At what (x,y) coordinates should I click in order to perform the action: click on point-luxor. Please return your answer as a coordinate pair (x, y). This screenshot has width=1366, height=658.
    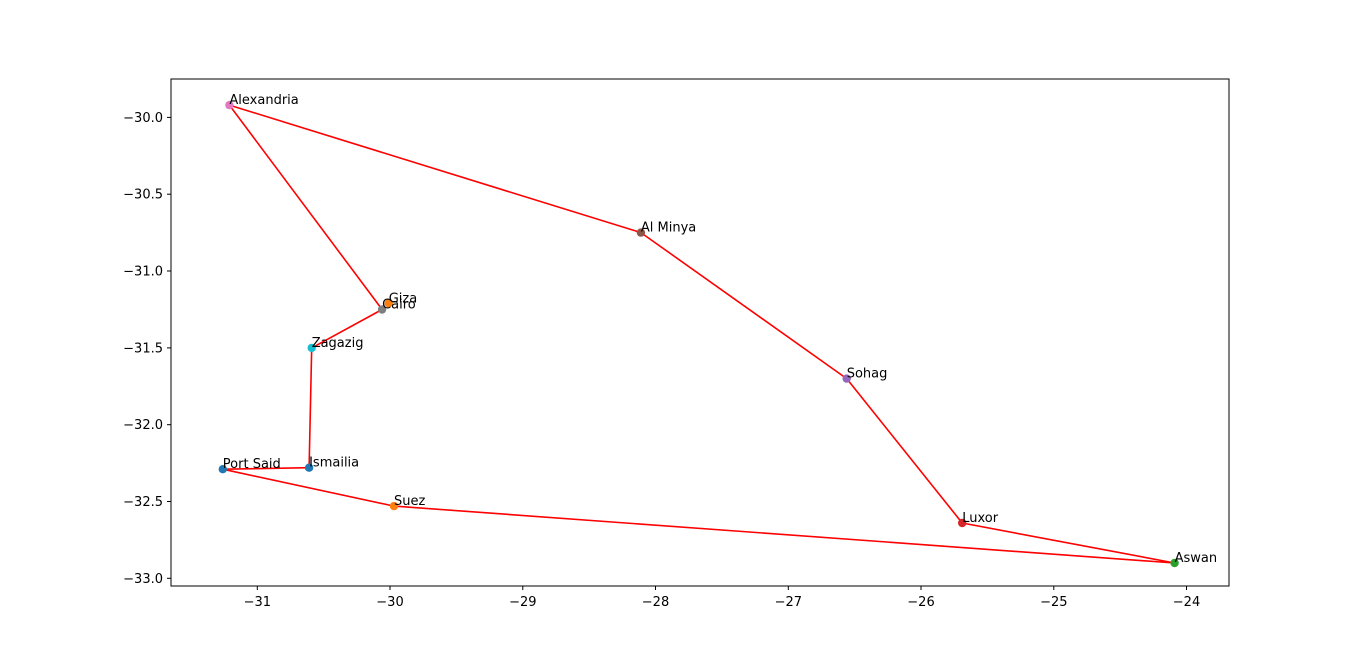
    Looking at the image, I should click on (962, 523).